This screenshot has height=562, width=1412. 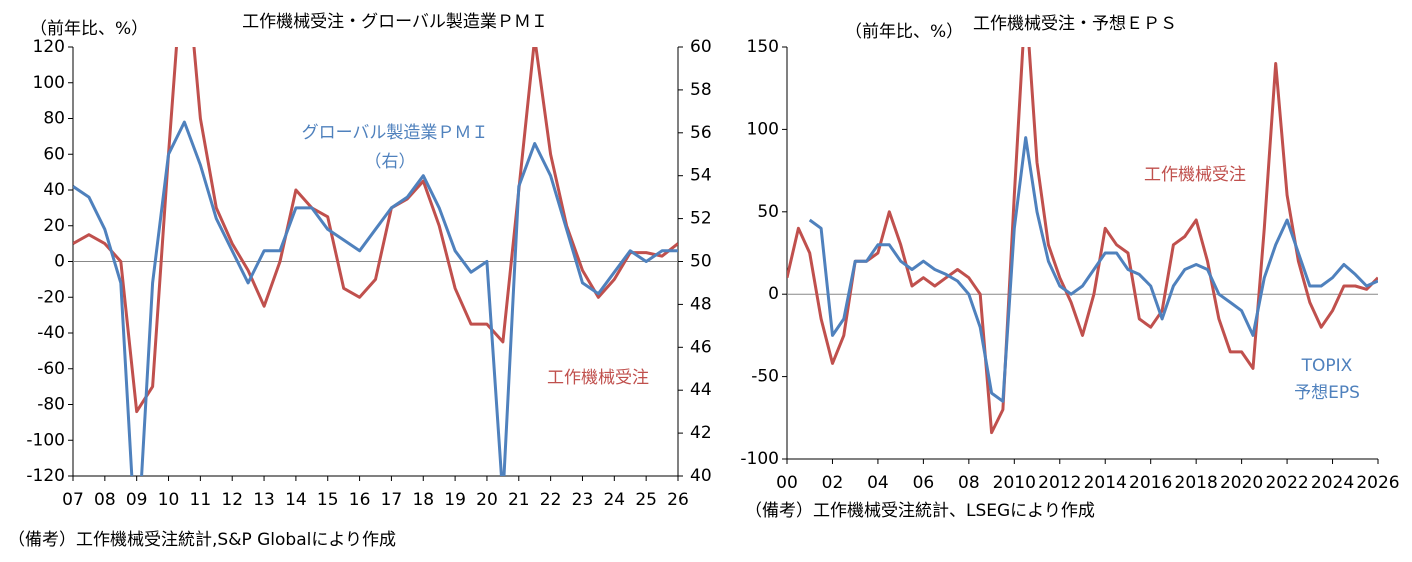 What do you see at coordinates (328, 500) in the screenshot?
I see `x-tick-label: 15` at bounding box center [328, 500].